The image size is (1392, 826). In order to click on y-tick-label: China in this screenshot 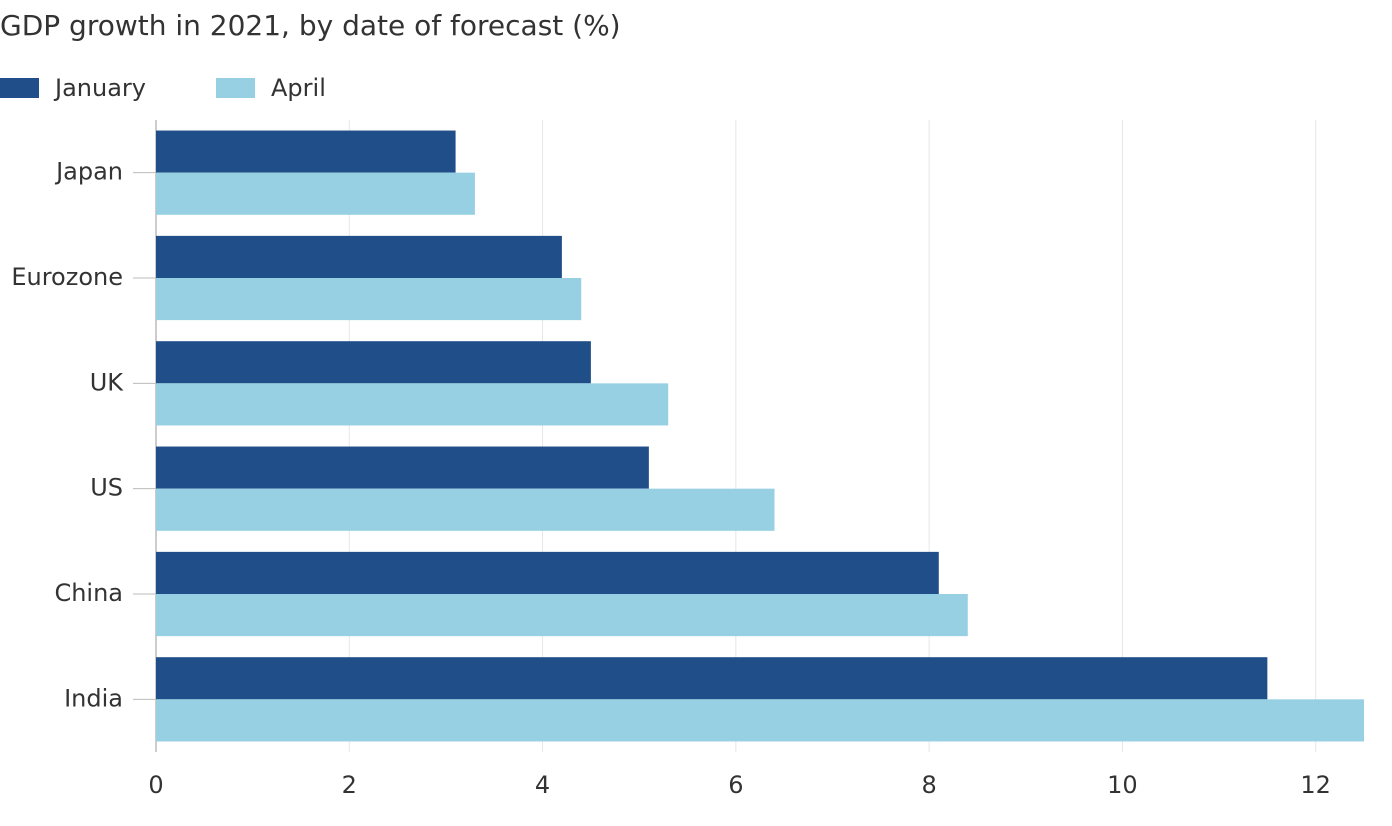, I will do `click(88, 593)`.